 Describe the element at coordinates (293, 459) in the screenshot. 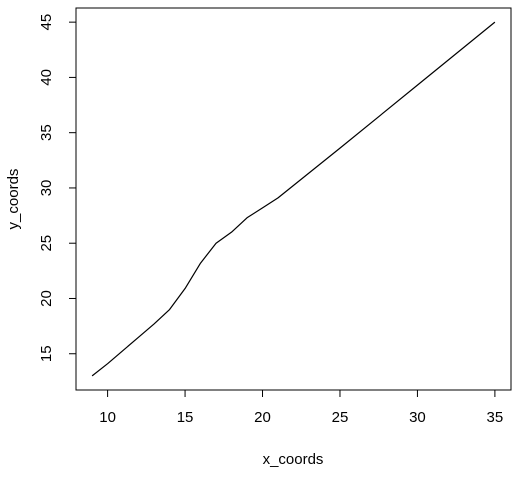

I see `x-axis-title: x_coords` at that location.